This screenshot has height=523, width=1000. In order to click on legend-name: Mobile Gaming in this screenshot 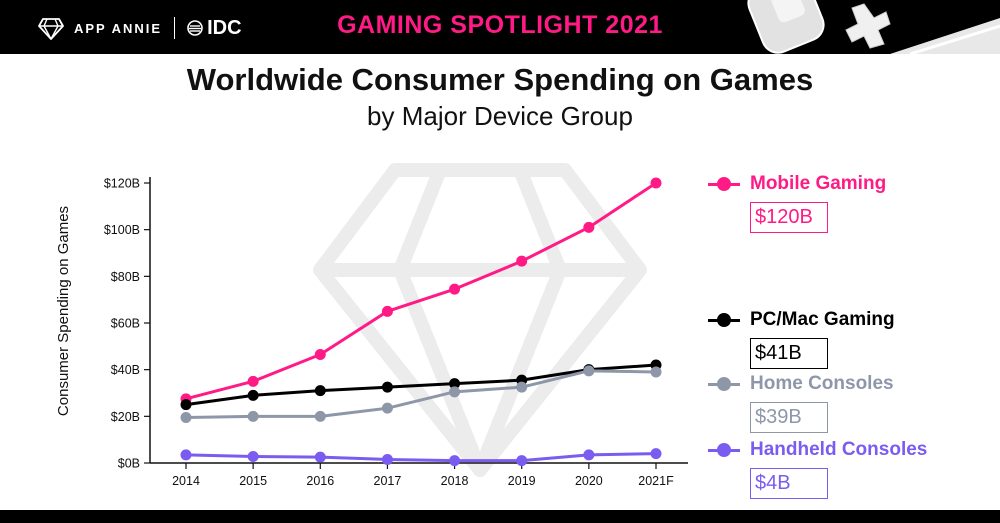, I will do `click(818, 183)`.